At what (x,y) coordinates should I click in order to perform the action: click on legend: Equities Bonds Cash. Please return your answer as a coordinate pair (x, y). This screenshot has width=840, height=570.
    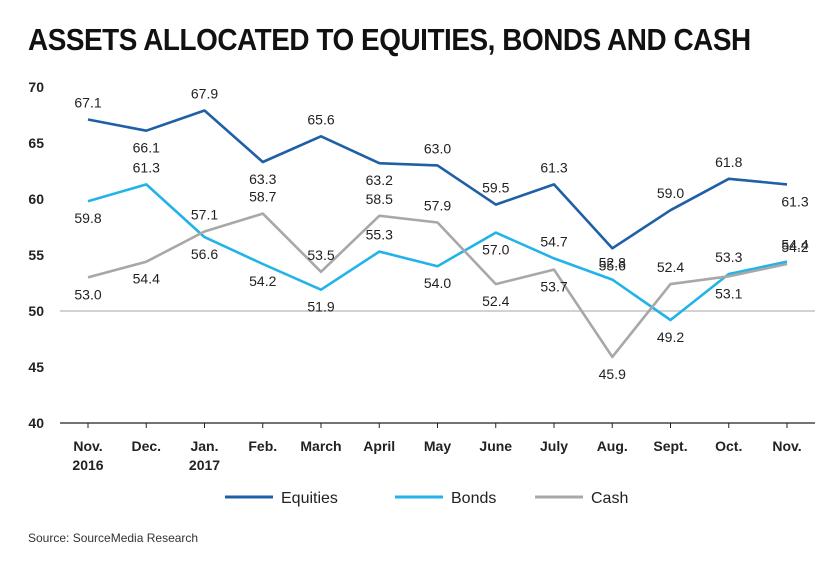
    Looking at the image, I should click on (426, 498).